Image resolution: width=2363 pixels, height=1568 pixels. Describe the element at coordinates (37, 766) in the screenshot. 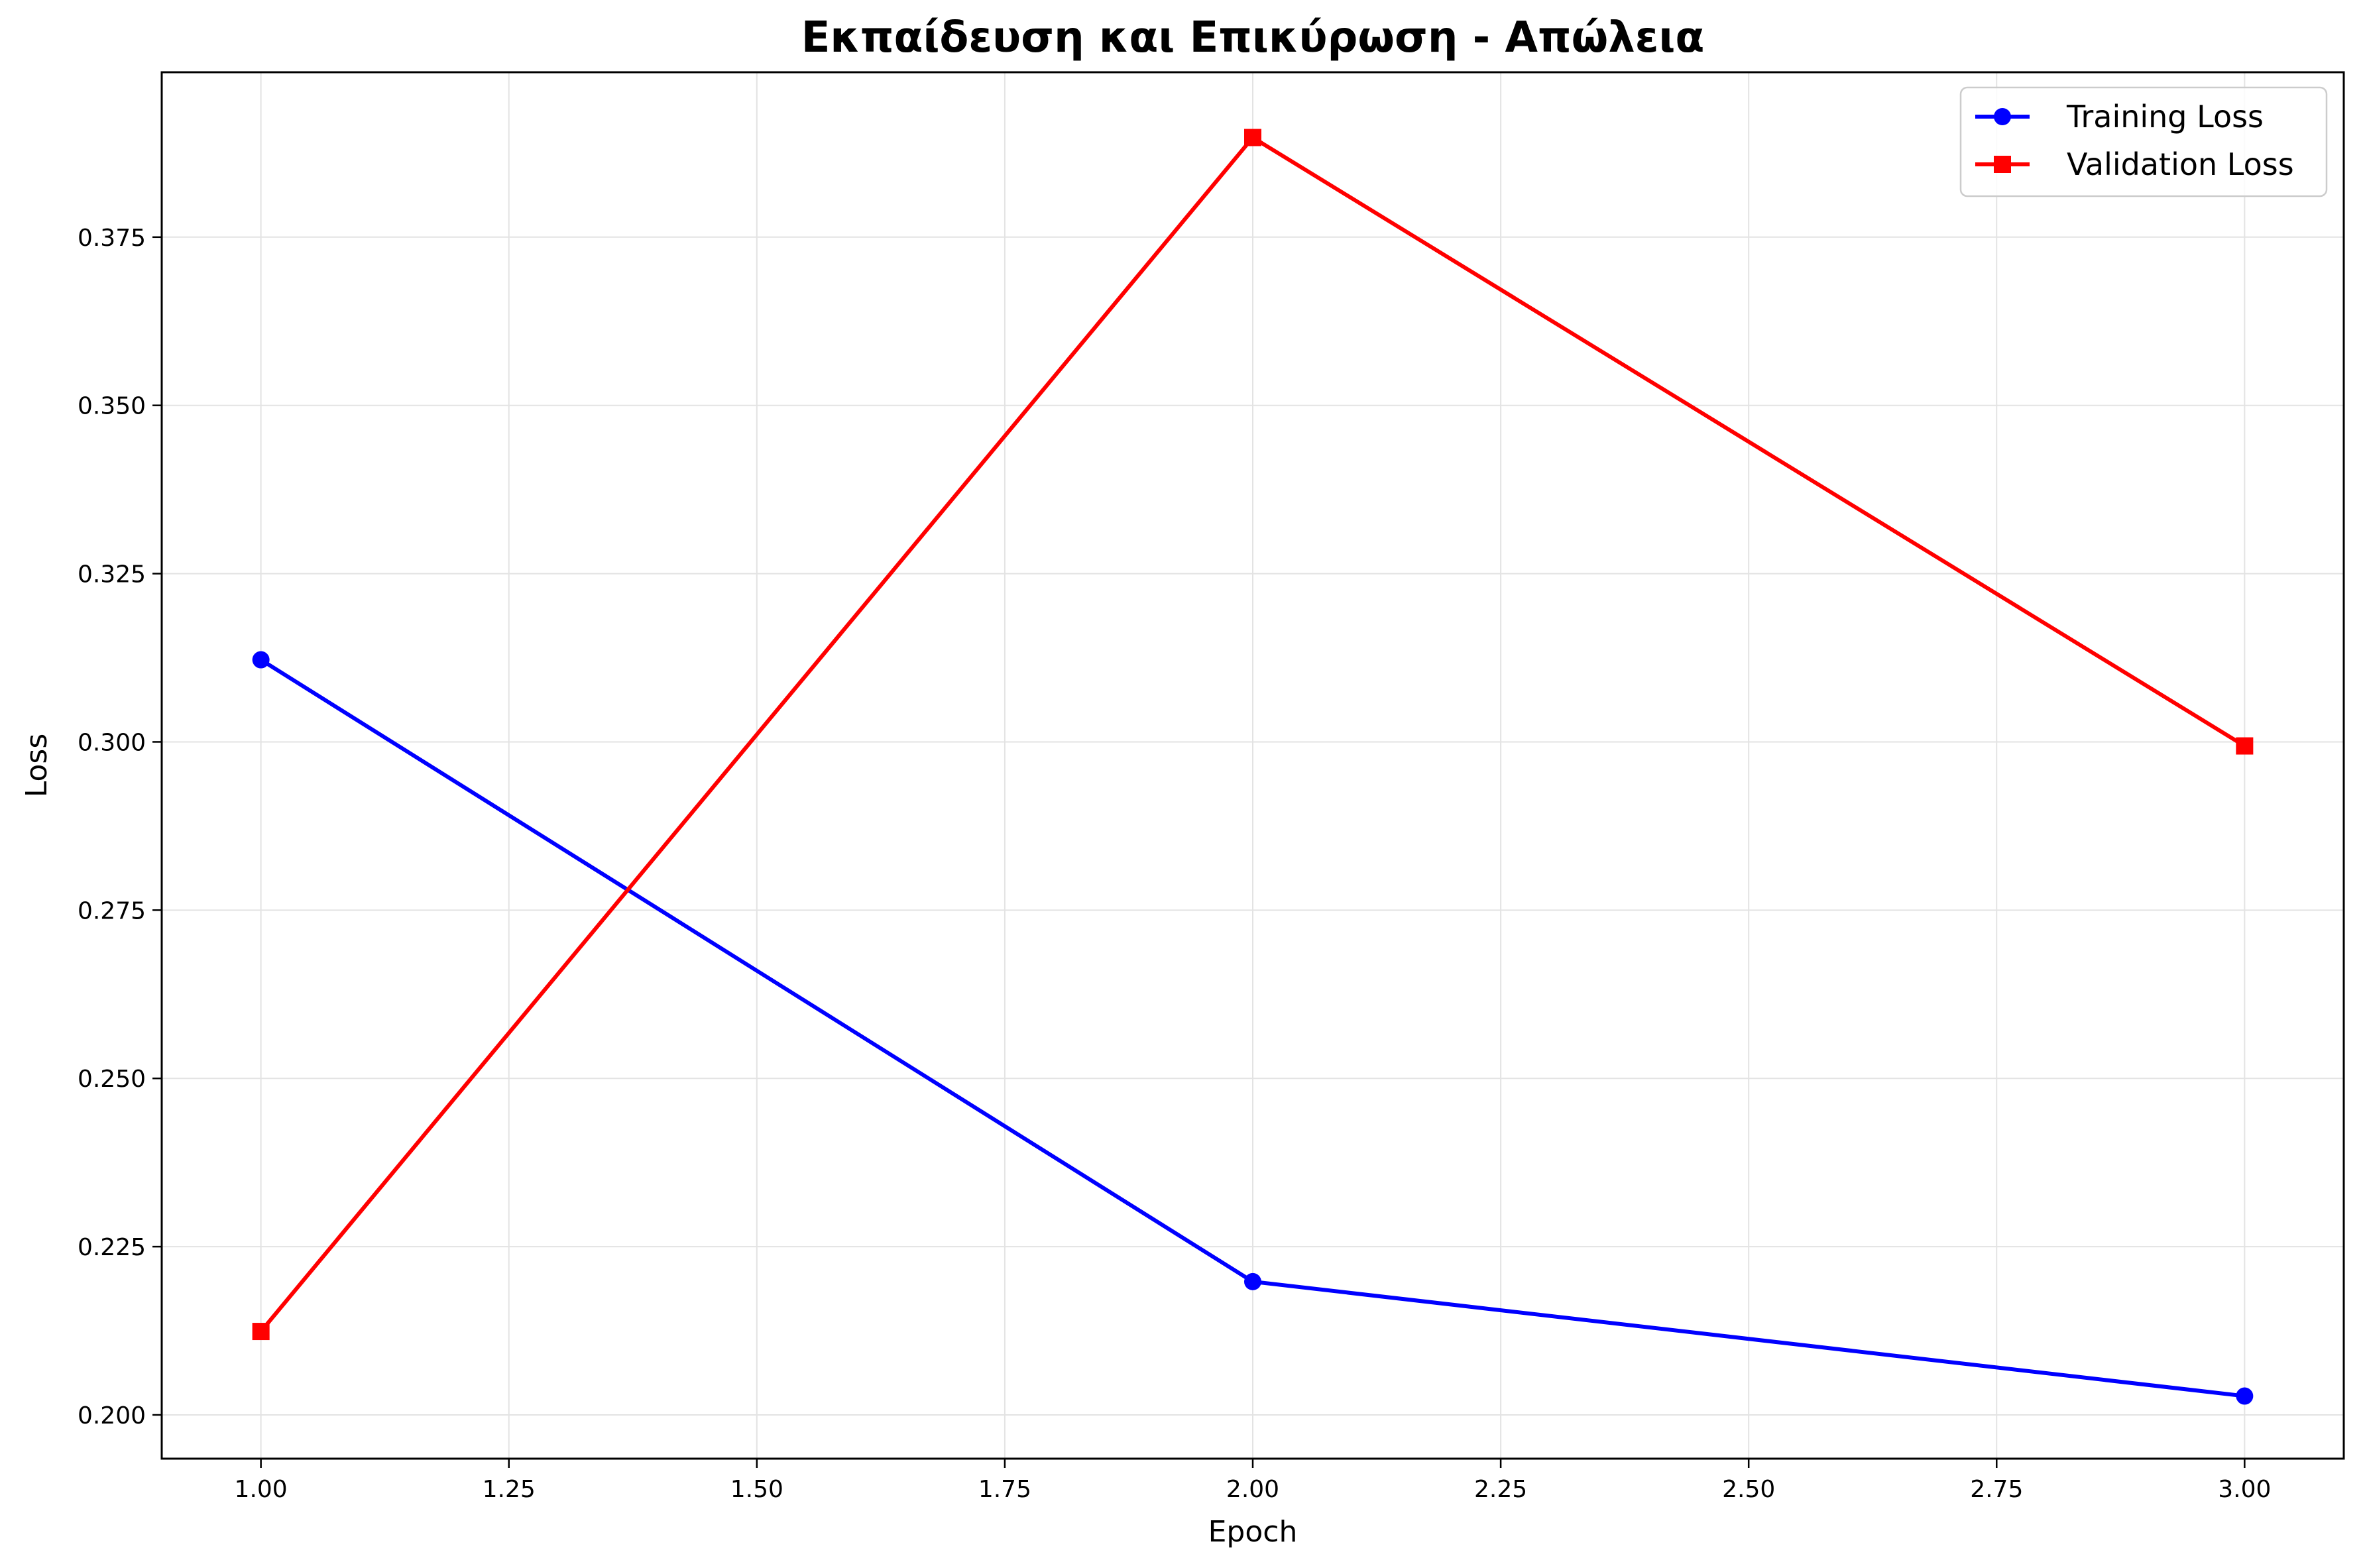

I see `y-axis-label: Loss` at that location.